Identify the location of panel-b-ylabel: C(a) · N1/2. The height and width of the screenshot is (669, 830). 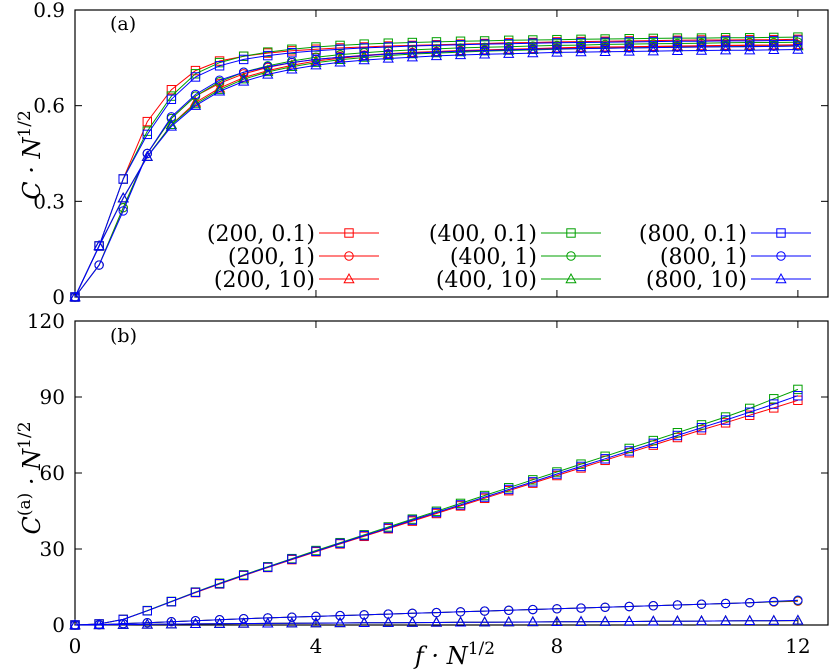
(30, 477).